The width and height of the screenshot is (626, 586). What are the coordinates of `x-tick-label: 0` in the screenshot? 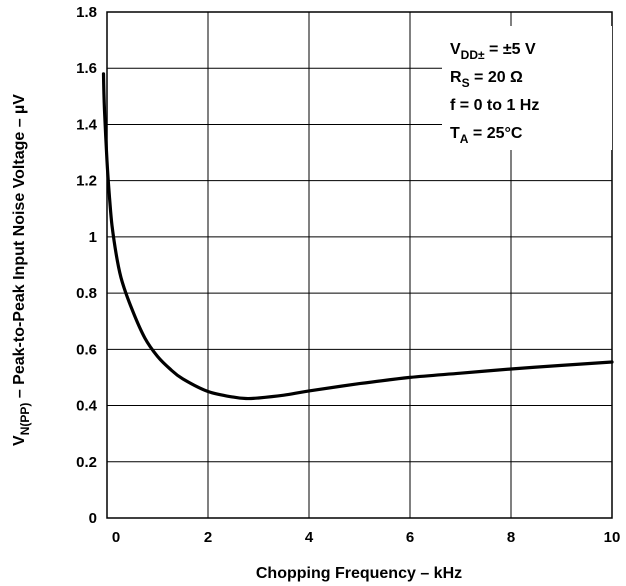 It's located at (116, 537).